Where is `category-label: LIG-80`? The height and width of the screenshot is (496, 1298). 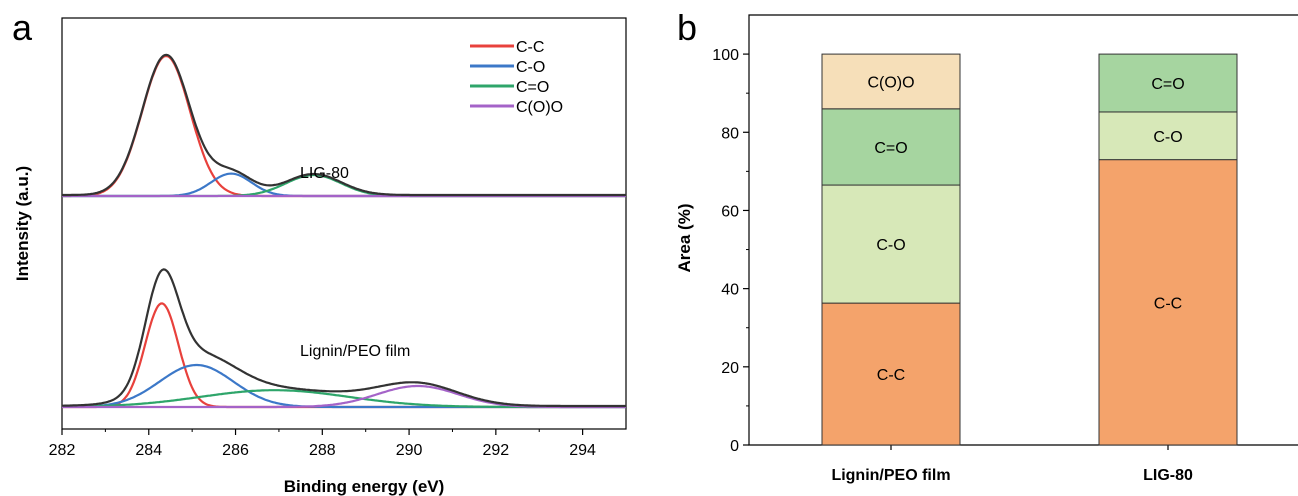 category-label: LIG-80 is located at coordinates (1168, 475).